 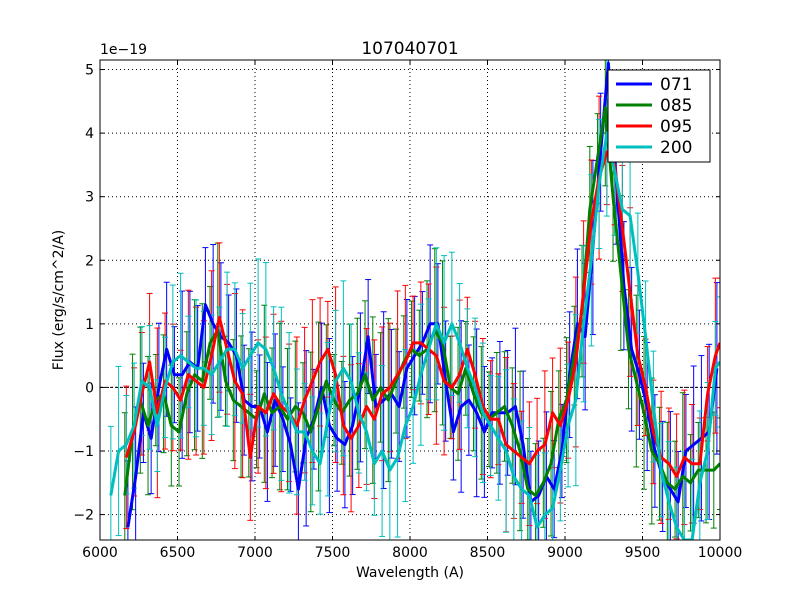 I want to click on y-tick-label: 0, so click(x=89, y=388).